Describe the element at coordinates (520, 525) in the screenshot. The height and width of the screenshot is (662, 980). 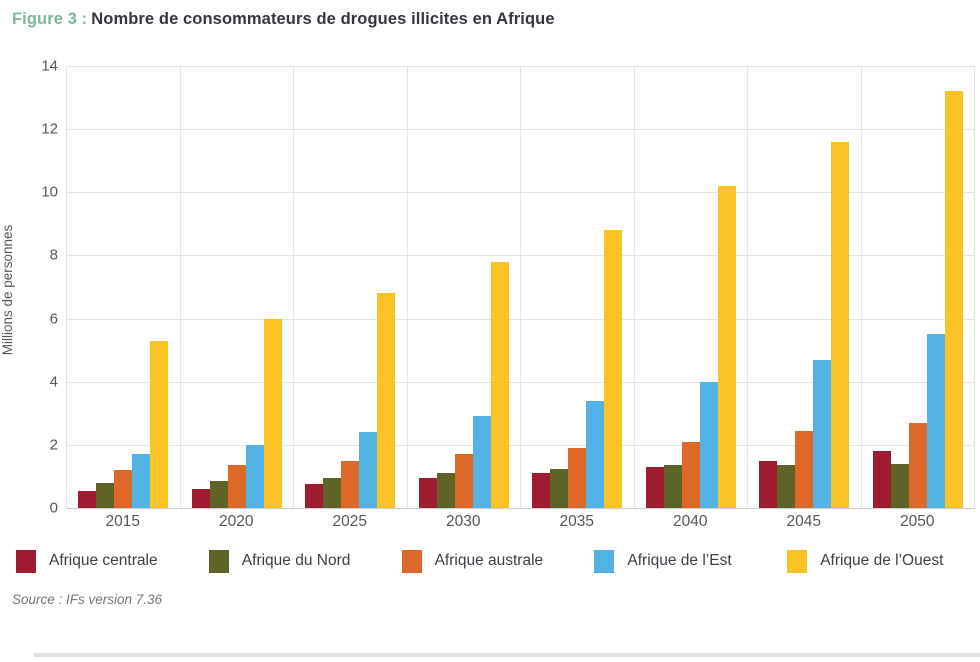
I see `x-axis-labels: 2015 2020 2025 2030 2035 2040 2045 2050` at that location.